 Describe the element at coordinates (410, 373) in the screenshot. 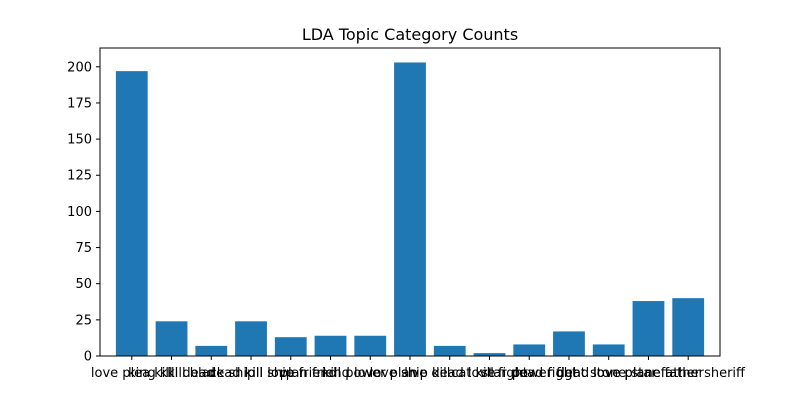

I see `x-tick-label: love ship kill` at that location.